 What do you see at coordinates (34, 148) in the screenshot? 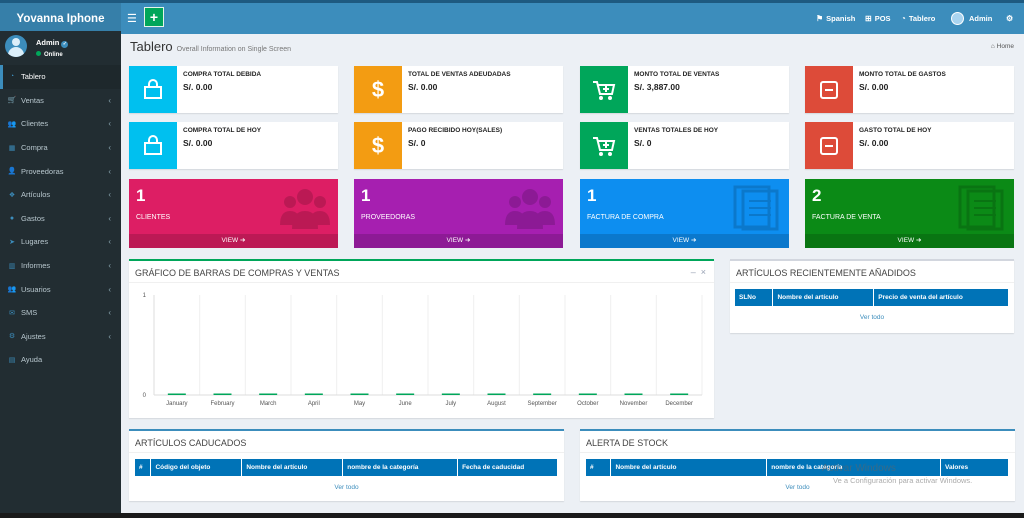
I see `sidebar-item-label: Compra` at bounding box center [34, 148].